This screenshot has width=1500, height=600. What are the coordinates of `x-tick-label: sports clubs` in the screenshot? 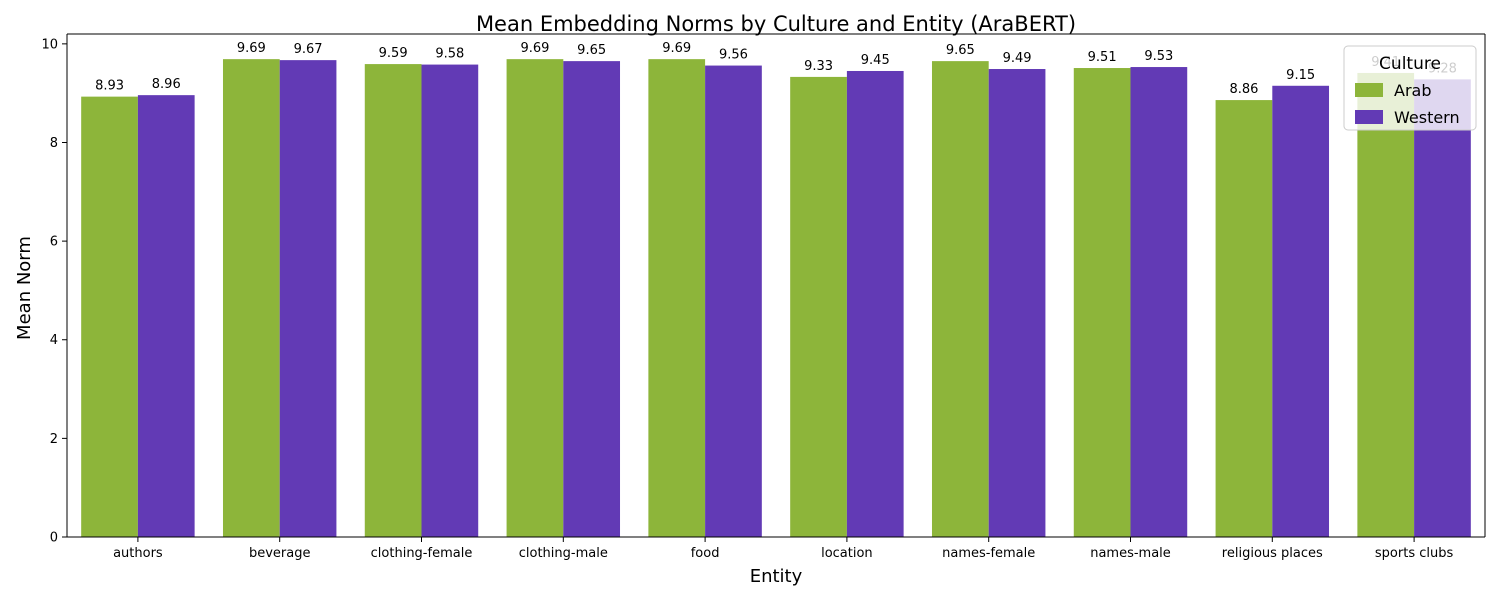 It's located at (1414, 553).